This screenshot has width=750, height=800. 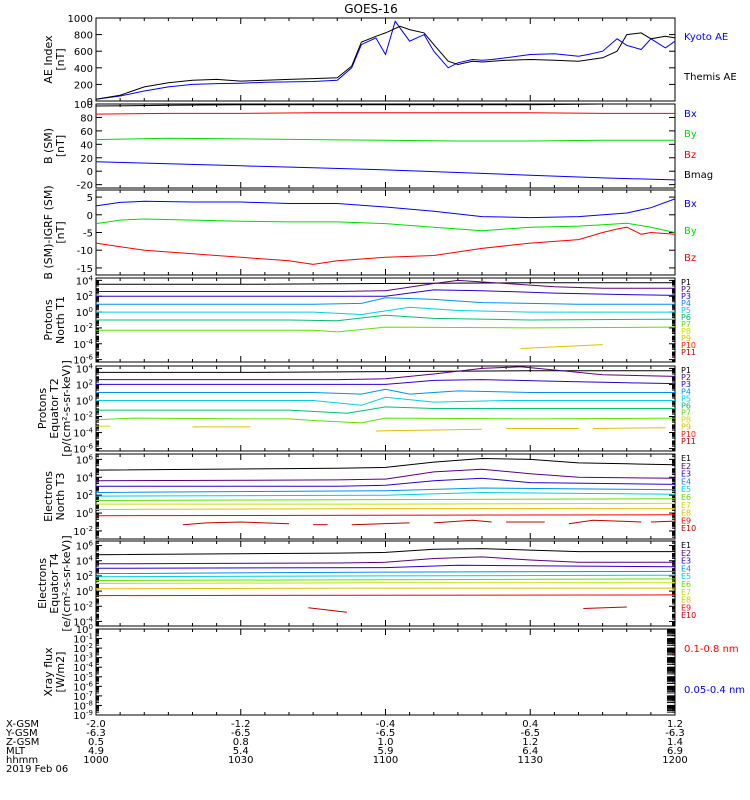 What do you see at coordinates (54, 408) in the screenshot?
I see `y-axis-label-line: Equator T2` at bounding box center [54, 408].